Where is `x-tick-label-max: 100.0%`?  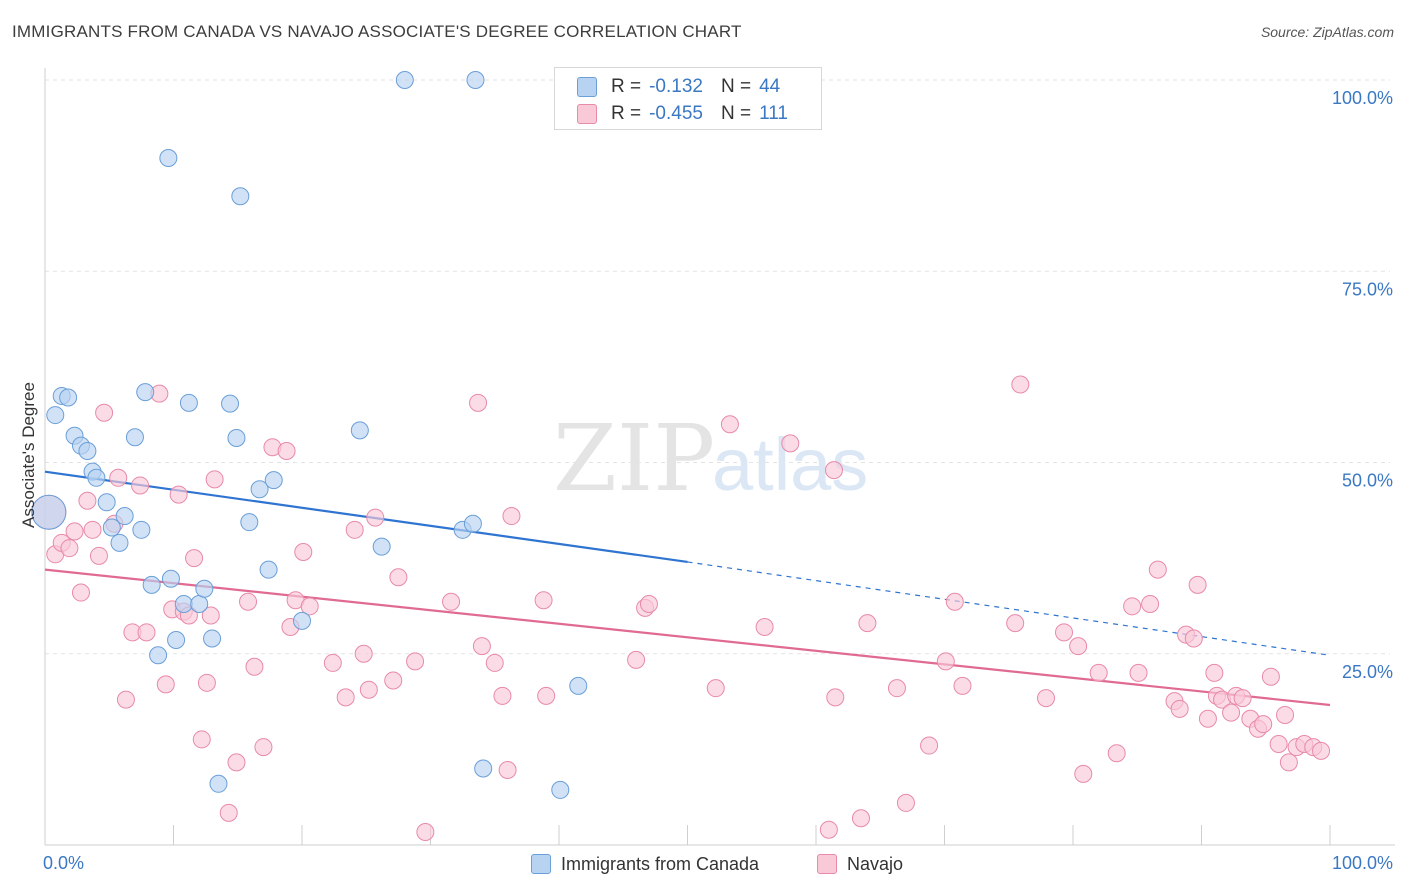
x-tick-label-max: 100.0% is located at coordinates (1362, 863).